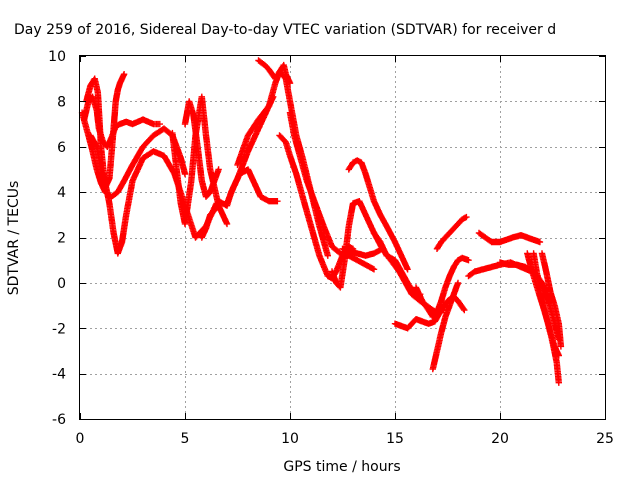 Image resolution: width=640 pixels, height=480 pixels. I want to click on y-tick-label: 6, so click(61, 148).